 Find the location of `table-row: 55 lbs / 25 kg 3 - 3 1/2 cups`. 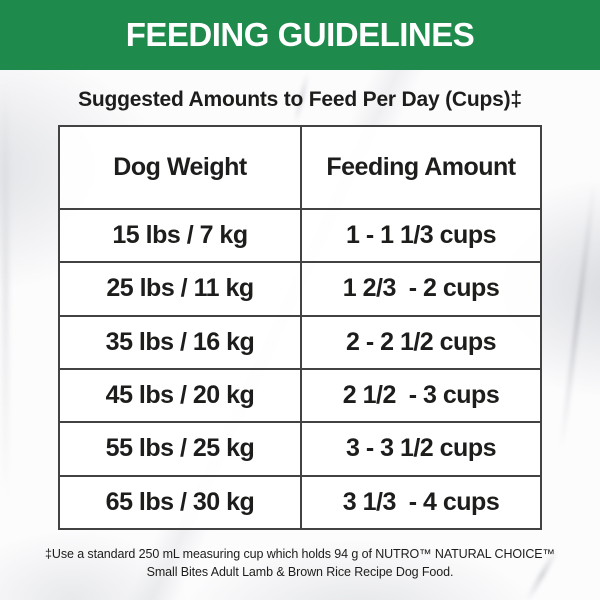

table-row: 55 lbs / 25 kg 3 - 3 1/2 cups is located at coordinates (300, 448).